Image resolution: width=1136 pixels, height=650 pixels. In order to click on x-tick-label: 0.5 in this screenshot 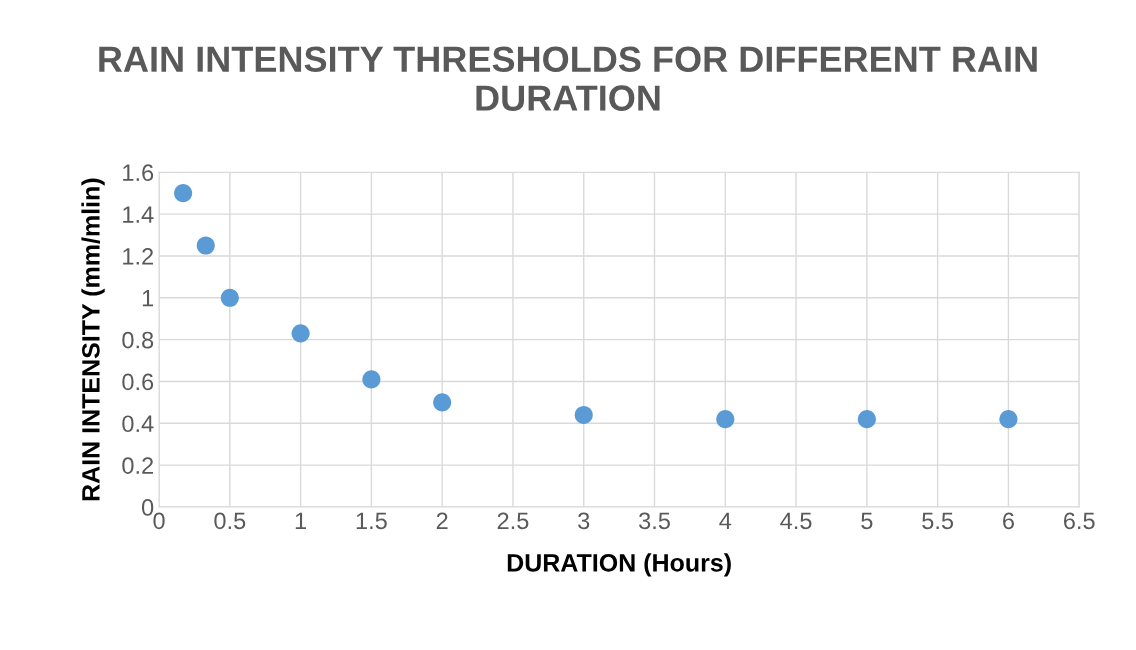, I will do `click(230, 521)`.